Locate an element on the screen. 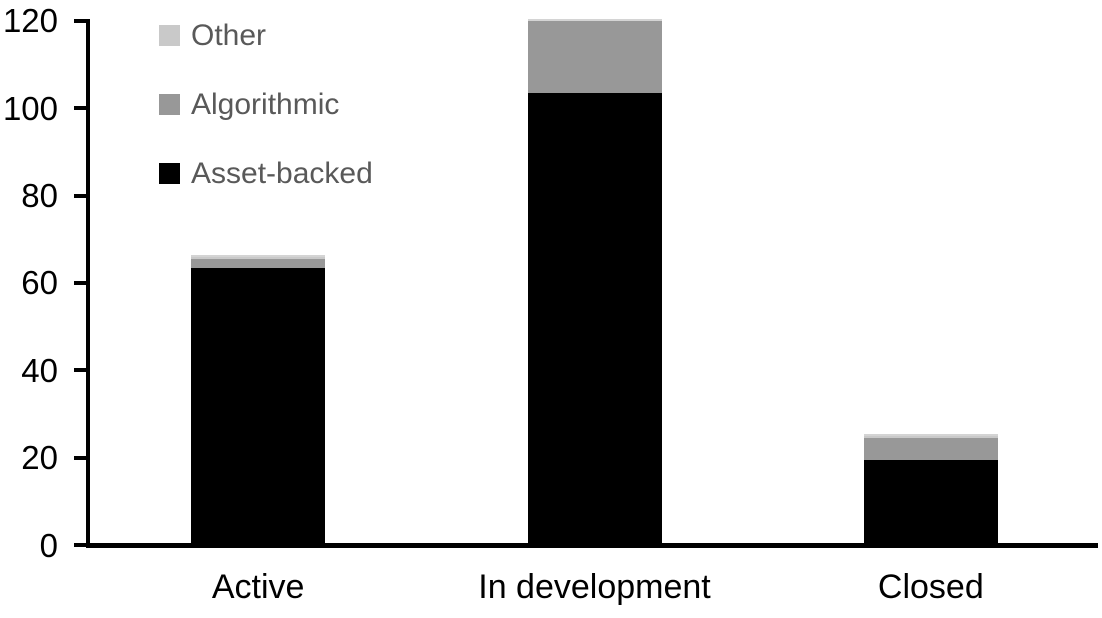  chart-legend: Other Algorithmic Asset-backed is located at coordinates (266, 104).